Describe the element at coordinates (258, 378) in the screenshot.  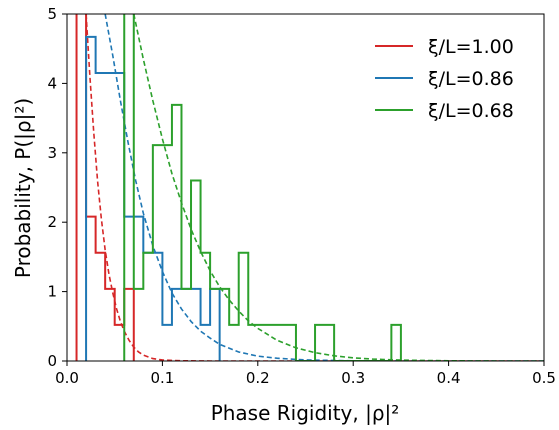
I see `x-tick-label: 0.2` at that location.